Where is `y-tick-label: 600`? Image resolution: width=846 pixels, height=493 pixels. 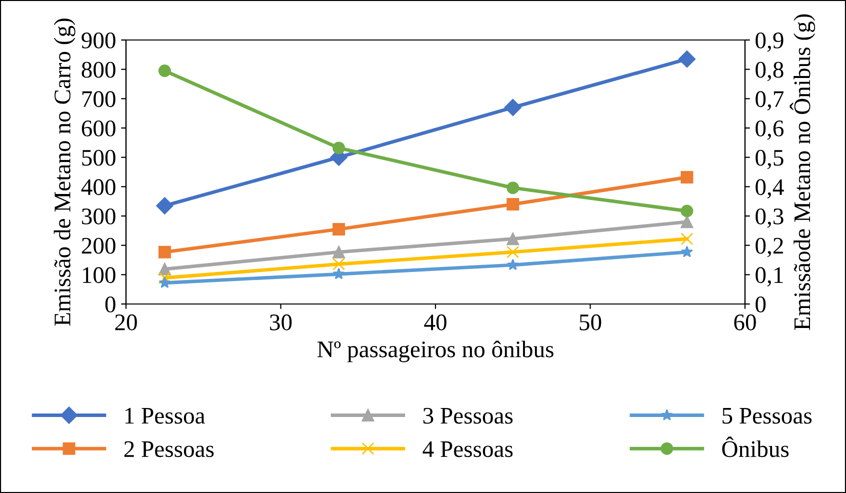 y-tick-label: 600 is located at coordinates (99, 128).